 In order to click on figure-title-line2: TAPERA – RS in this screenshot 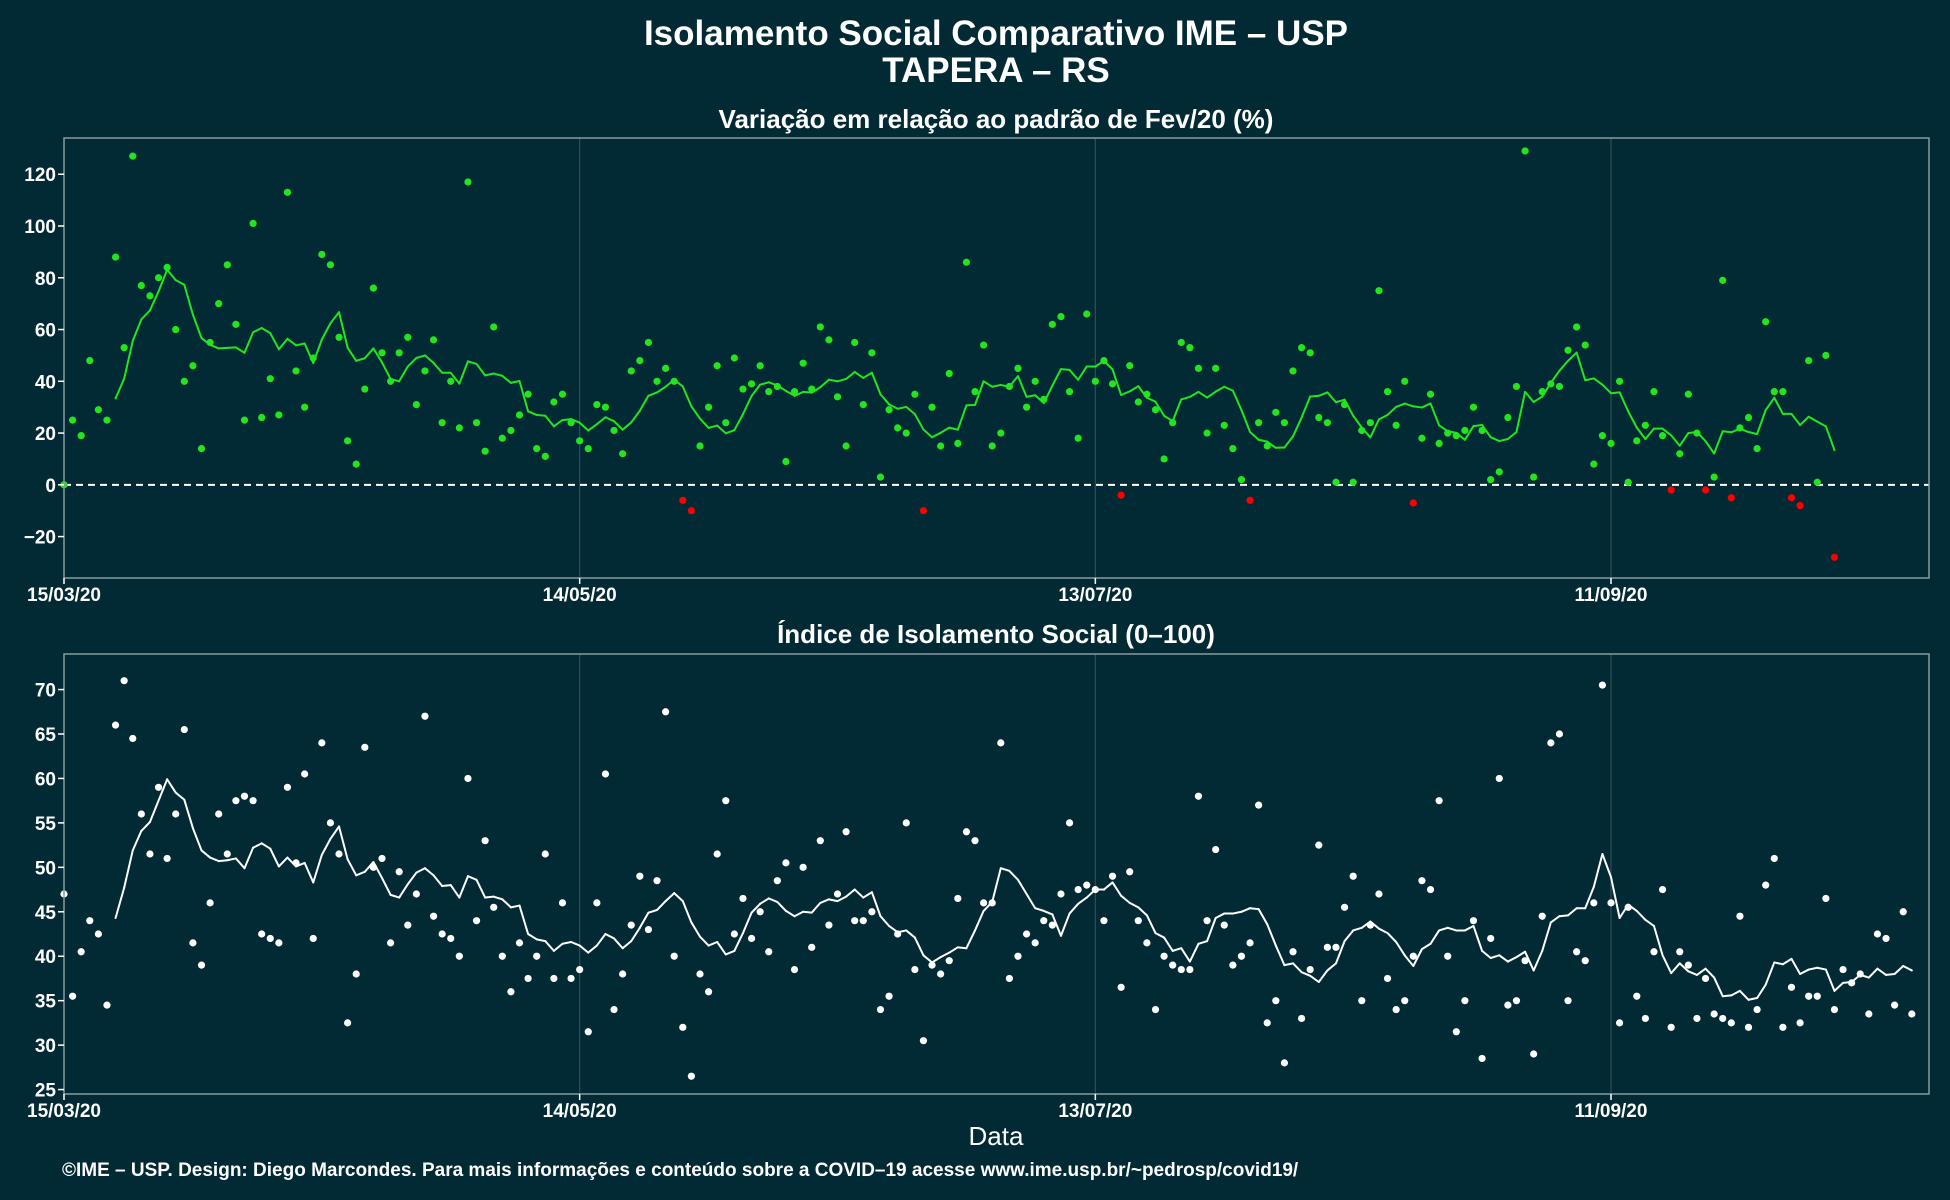, I will do `click(996, 70)`.